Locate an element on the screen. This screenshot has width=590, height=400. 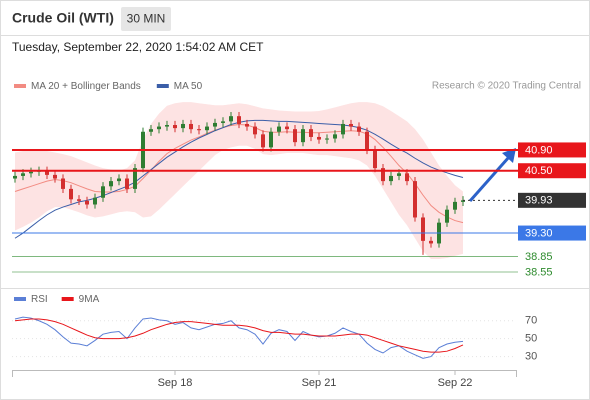
interval-label: 30 MIN is located at coordinates (146, 19).